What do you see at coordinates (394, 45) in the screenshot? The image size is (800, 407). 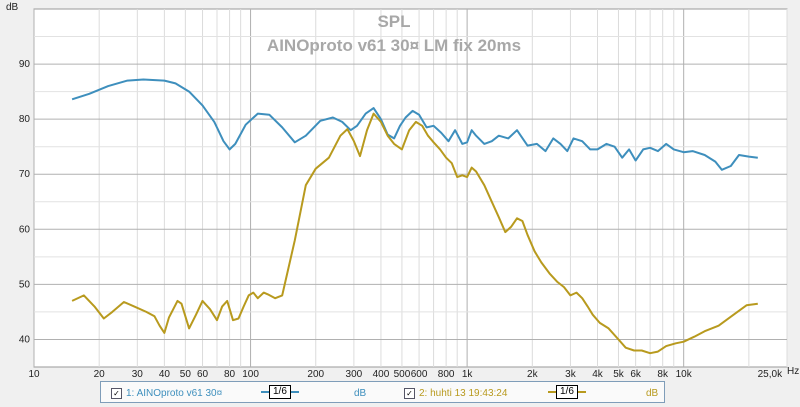 I see `chart-subtitle: AINOproto v61 30¤ LM fix 20ms` at bounding box center [394, 45].